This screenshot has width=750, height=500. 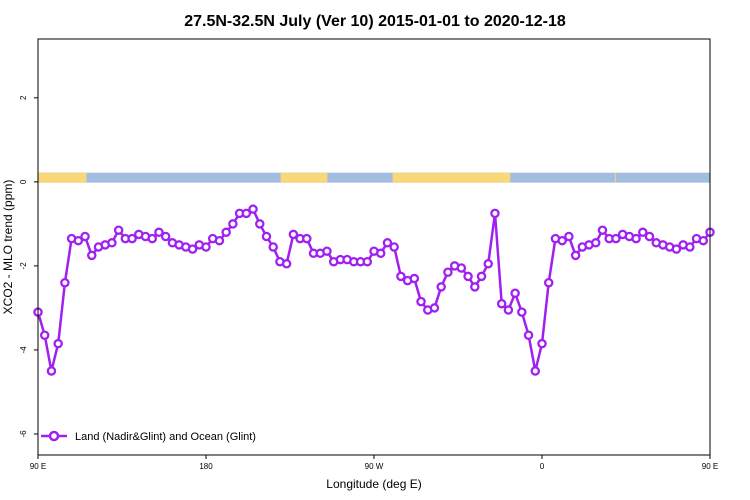 What do you see at coordinates (374, 466) in the screenshot?
I see `x-tick-label: 90 W` at bounding box center [374, 466].